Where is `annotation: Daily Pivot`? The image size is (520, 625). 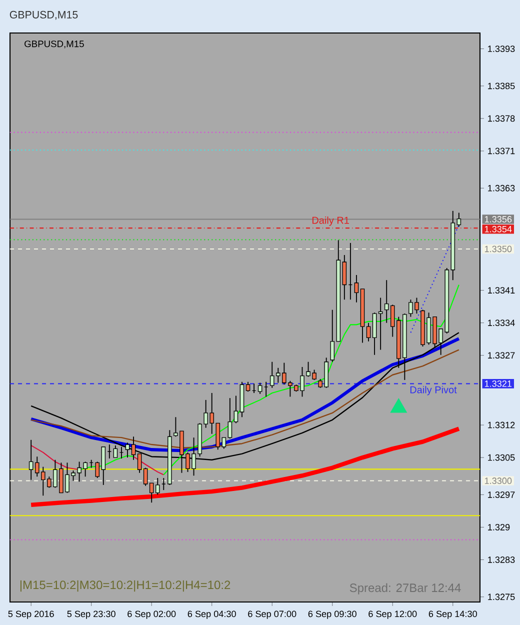
annotation: Daily Pivot is located at coordinates (433, 391).